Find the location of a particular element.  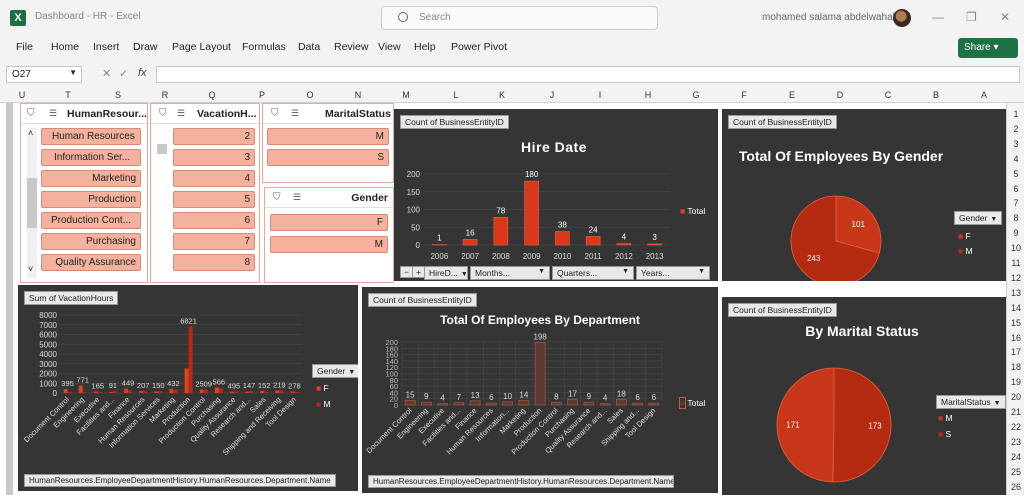

column-header: C is located at coordinates (888, 95).